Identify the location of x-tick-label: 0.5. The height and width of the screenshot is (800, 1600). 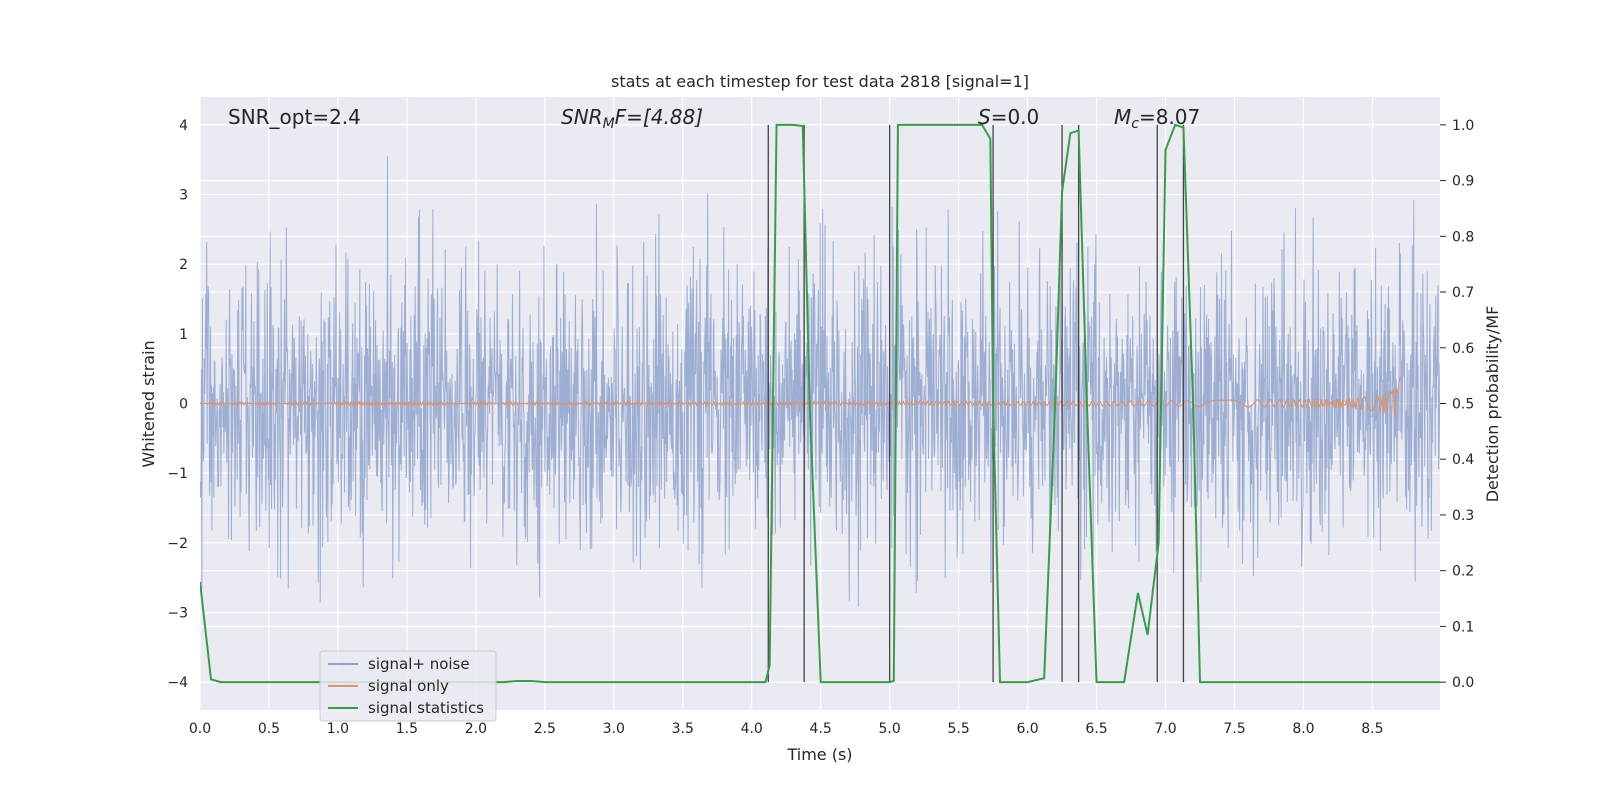
(269, 729).